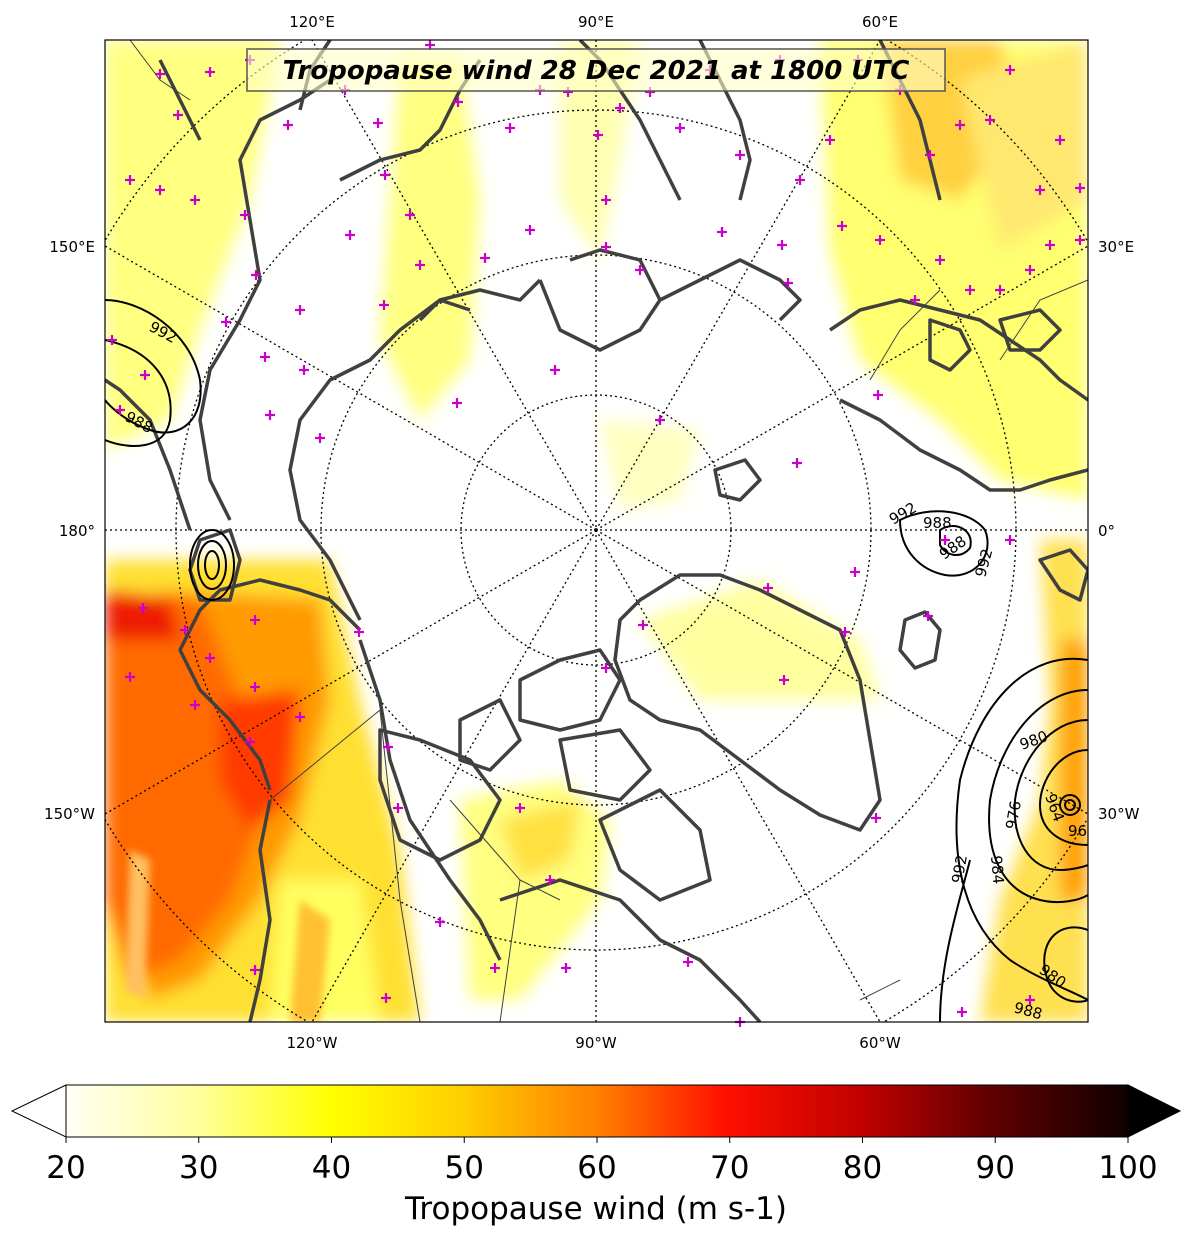  Describe the element at coordinates (1106, 531) in the screenshot. I see `lon-label-right: 0°` at that location.